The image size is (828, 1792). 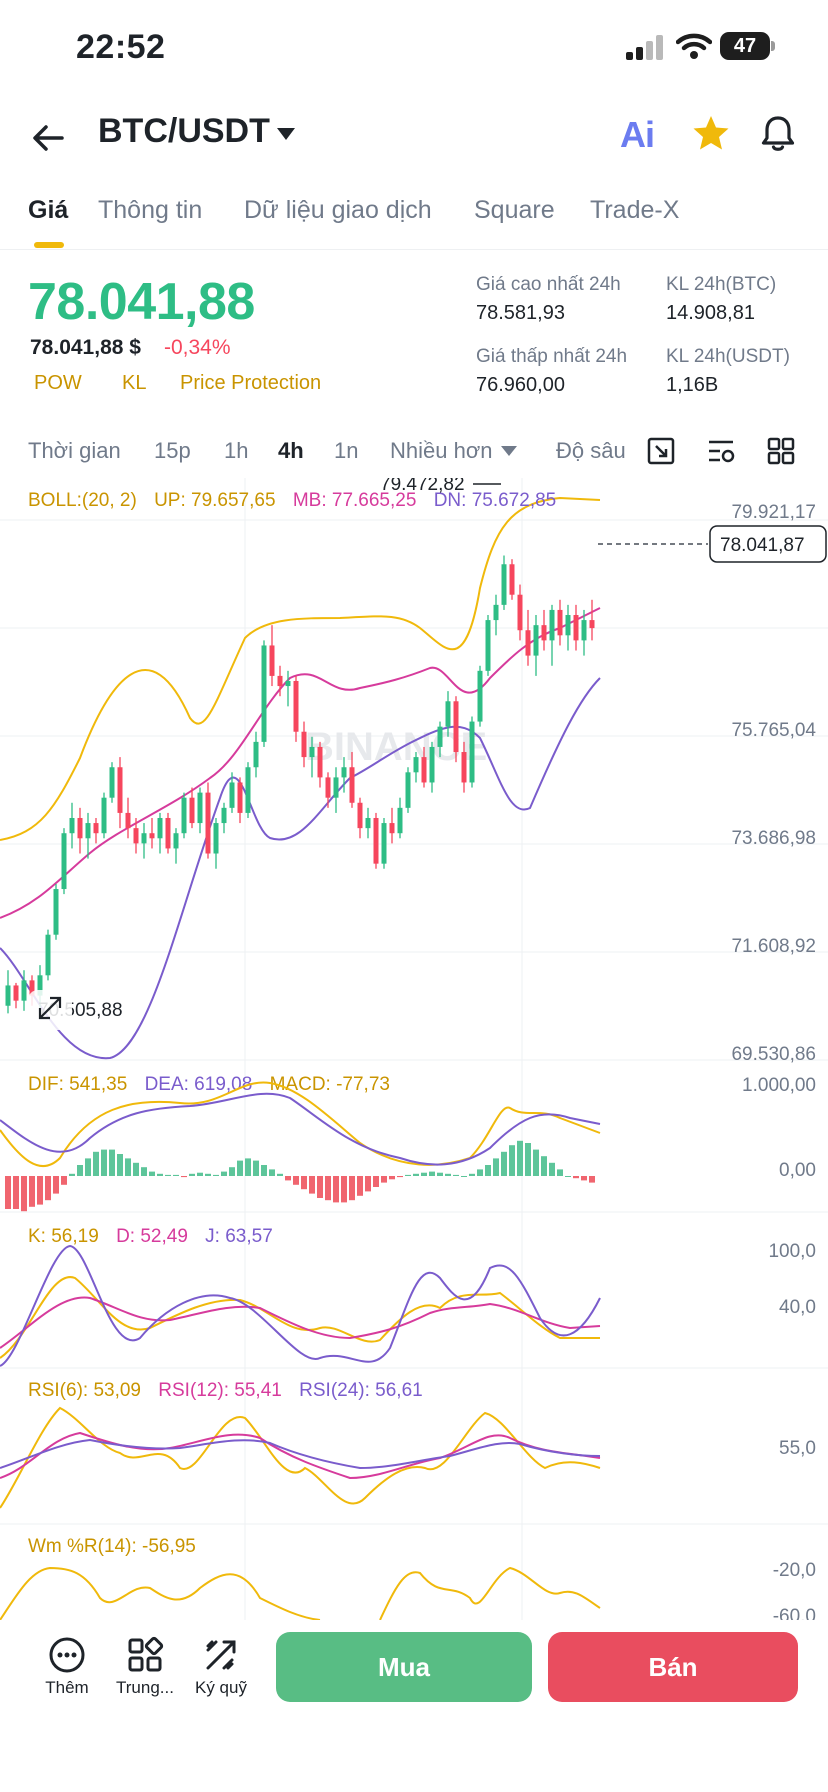 What do you see at coordinates (48, 210) in the screenshot?
I see `tab-price: Giá` at bounding box center [48, 210].